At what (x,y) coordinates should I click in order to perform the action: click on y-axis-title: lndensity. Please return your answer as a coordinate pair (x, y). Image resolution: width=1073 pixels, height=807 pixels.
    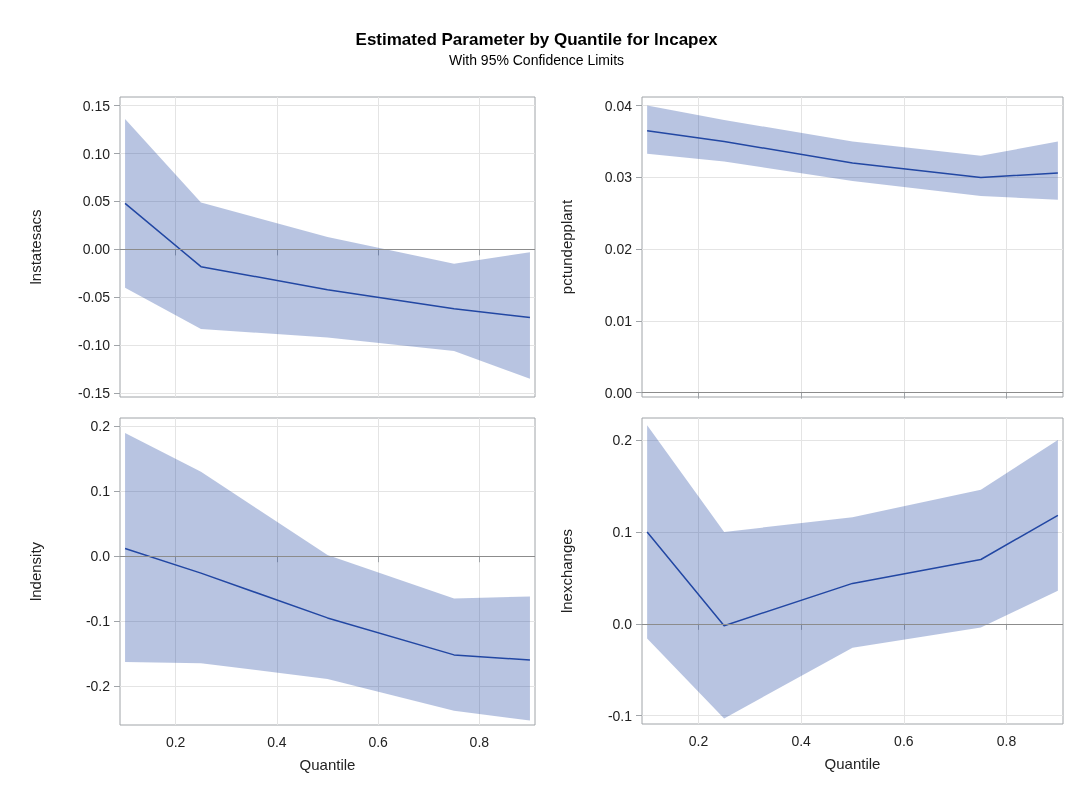
    Looking at the image, I should click on (35, 571).